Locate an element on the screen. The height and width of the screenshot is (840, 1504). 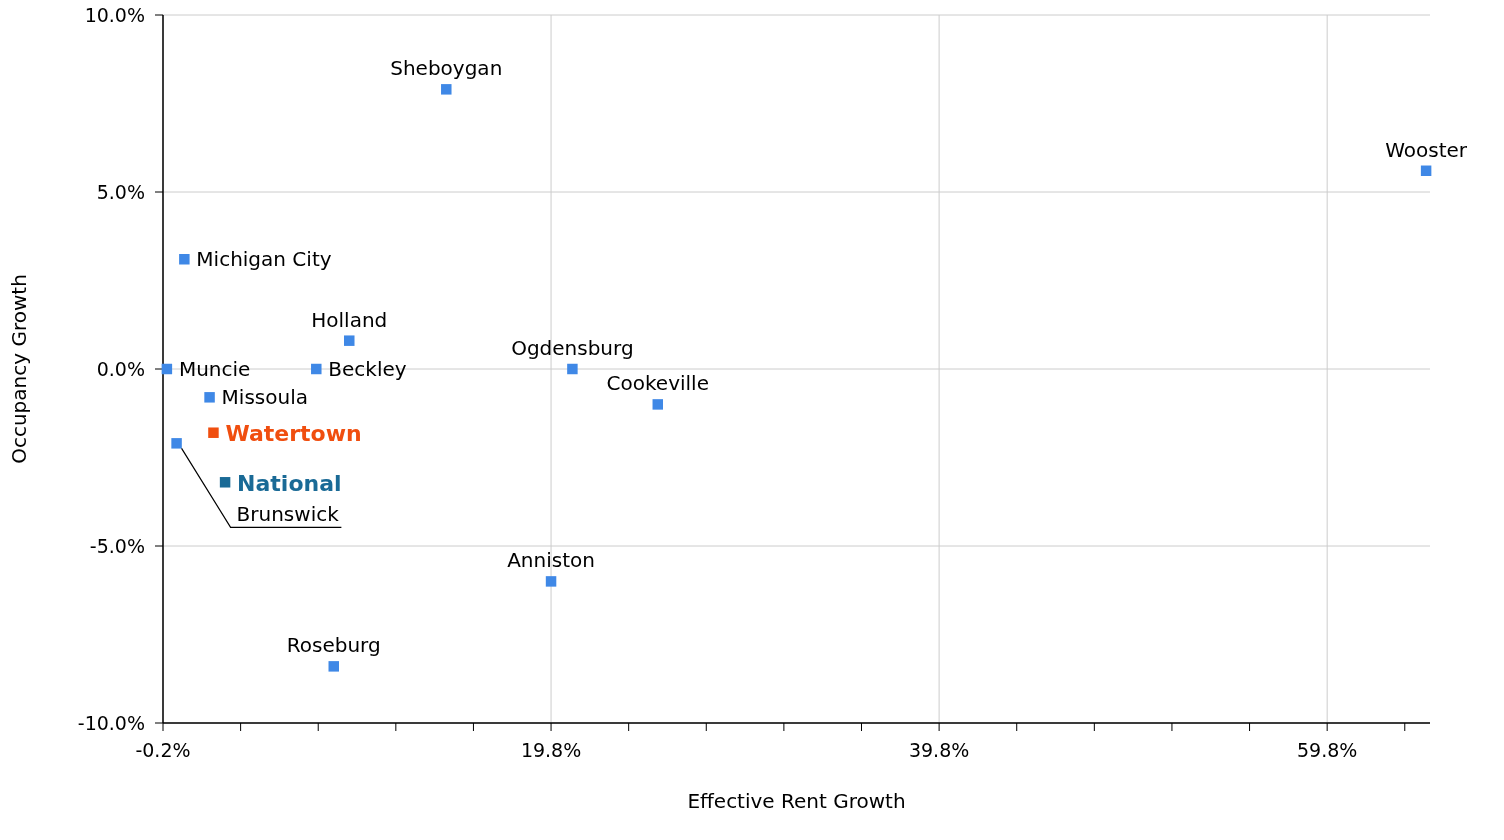
y-tick-label: 10.0% is located at coordinates (114, 15).